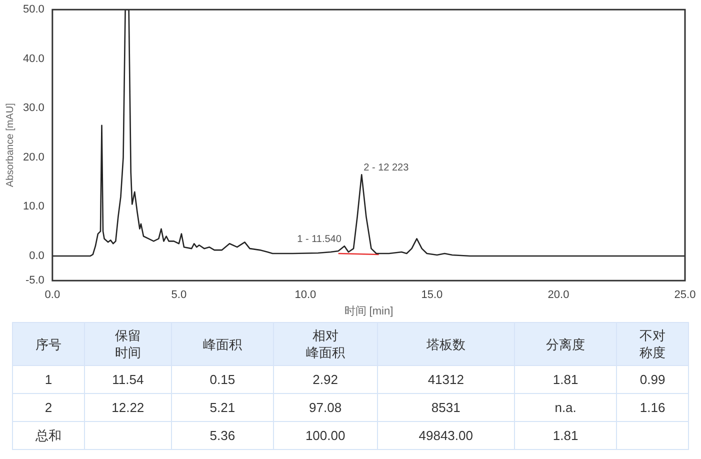  I want to click on text: 12.22, so click(128, 407).